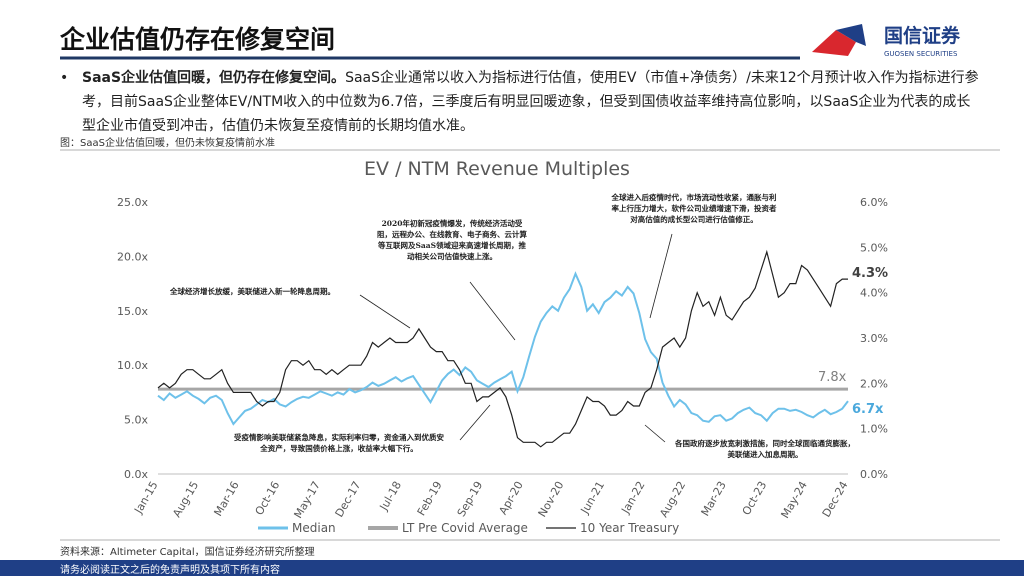  What do you see at coordinates (307, 500) in the screenshot?
I see `x-tick-label: May-17` at bounding box center [307, 500].